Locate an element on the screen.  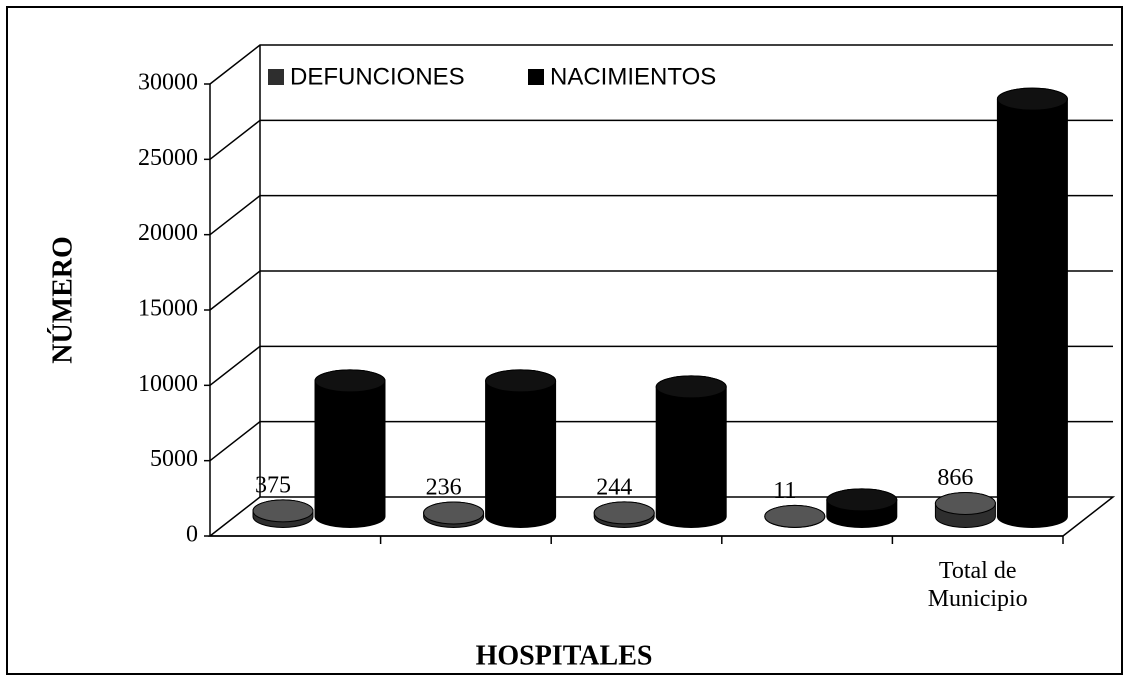
y-axis-title: NÚMERO is located at coordinates (62, 300).